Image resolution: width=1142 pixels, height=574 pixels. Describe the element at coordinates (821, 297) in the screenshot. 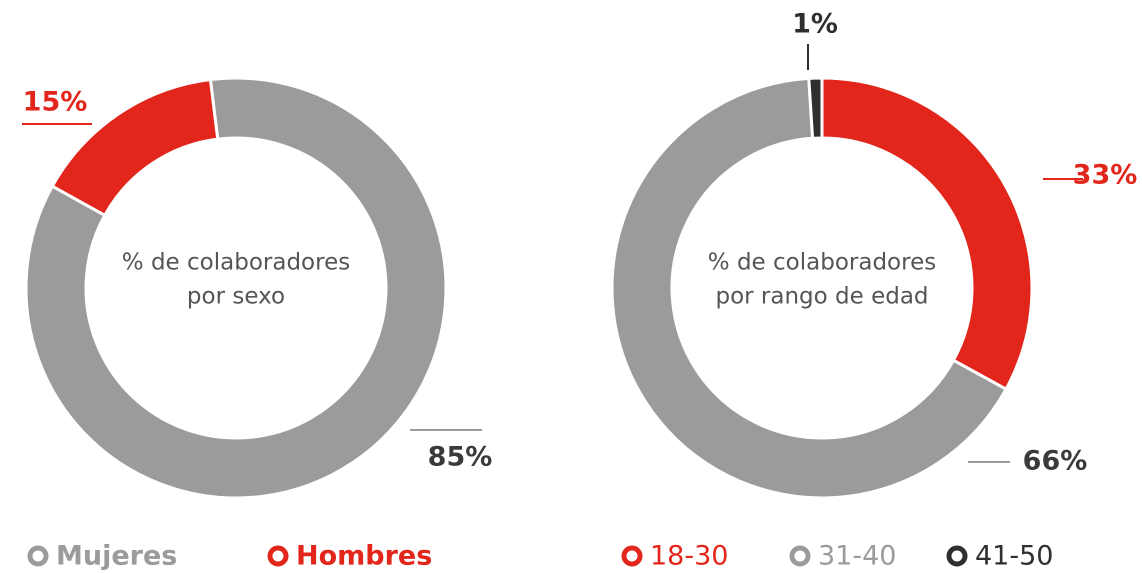

I see `center-label: por rango de edad` at that location.